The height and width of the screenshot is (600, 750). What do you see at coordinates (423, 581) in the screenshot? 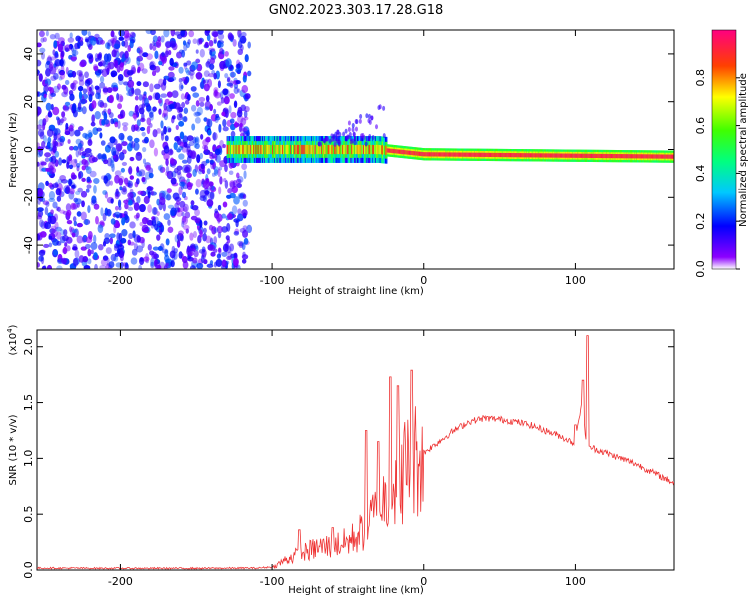
I see `bottom-x-tick-label: 0` at bounding box center [423, 581].